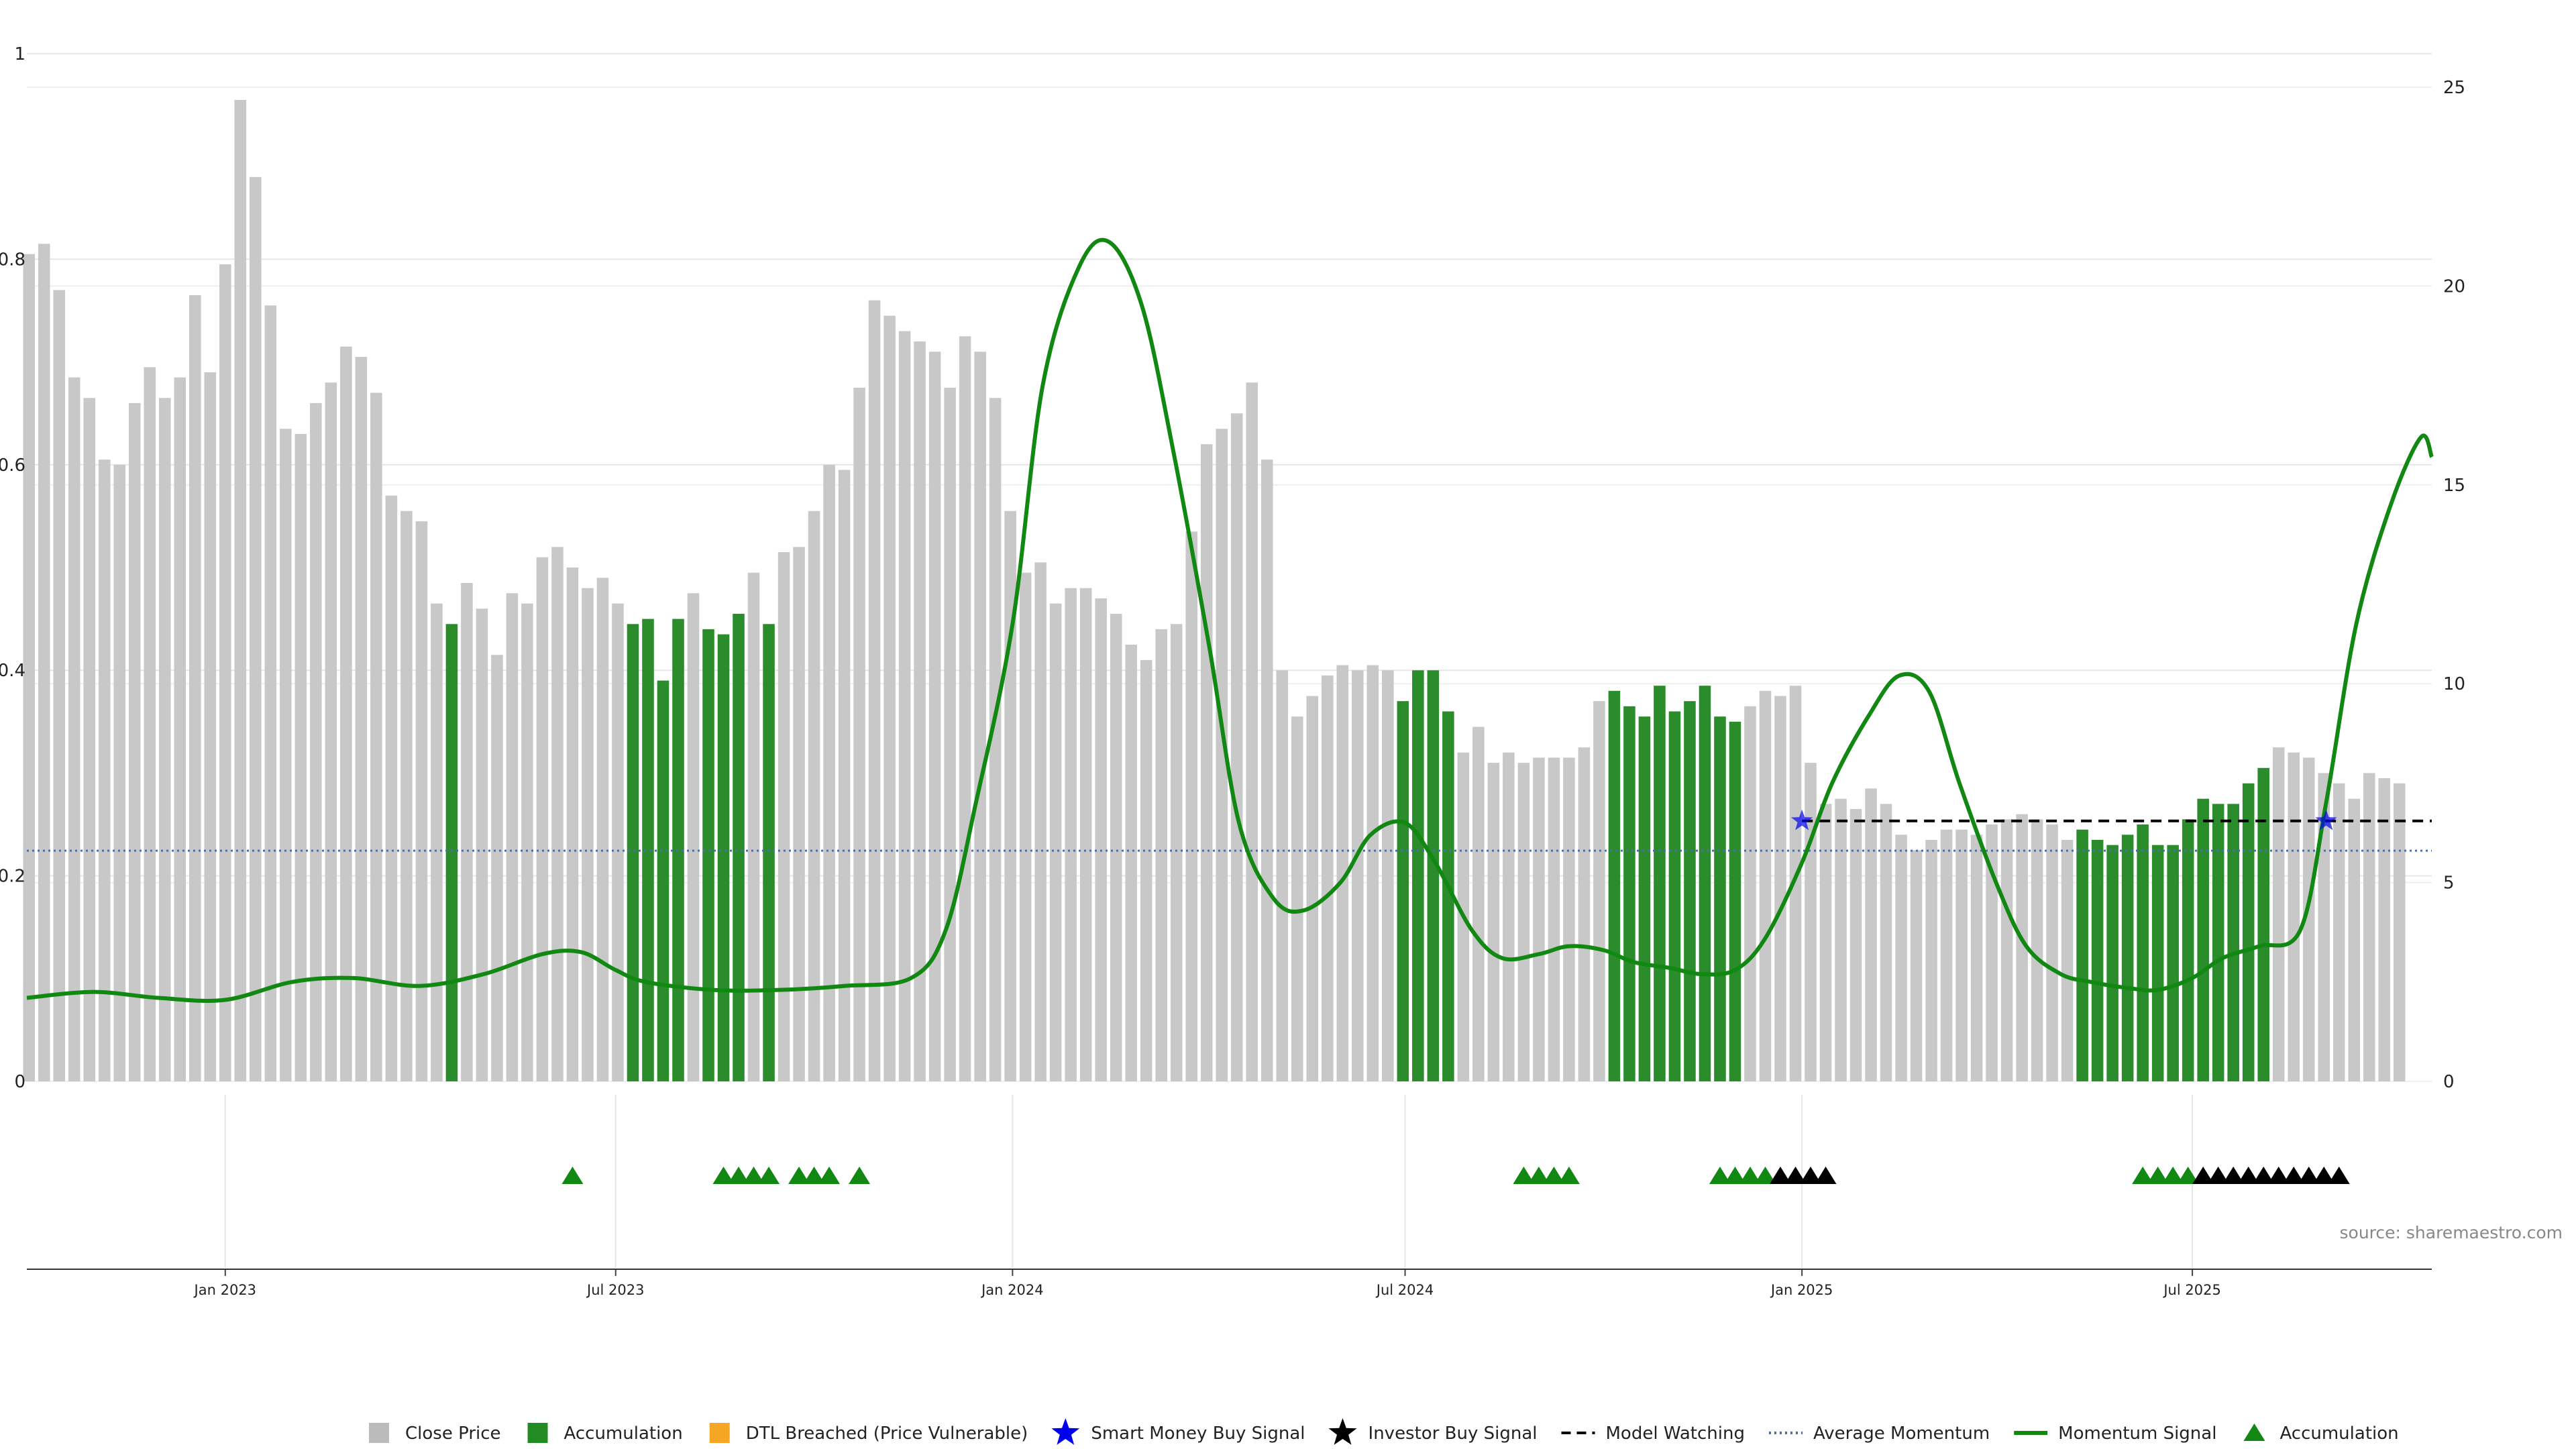 The image size is (2576, 1449). Describe the element at coordinates (1453, 1434) in the screenshot. I see `legend-label: Investor Buy Signal` at that location.